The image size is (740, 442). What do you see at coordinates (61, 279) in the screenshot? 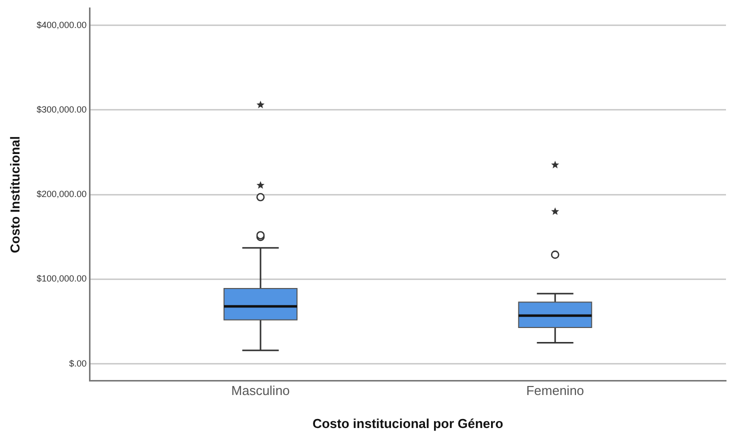
I see `y-tick-label: $100,000.00` at bounding box center [61, 279].